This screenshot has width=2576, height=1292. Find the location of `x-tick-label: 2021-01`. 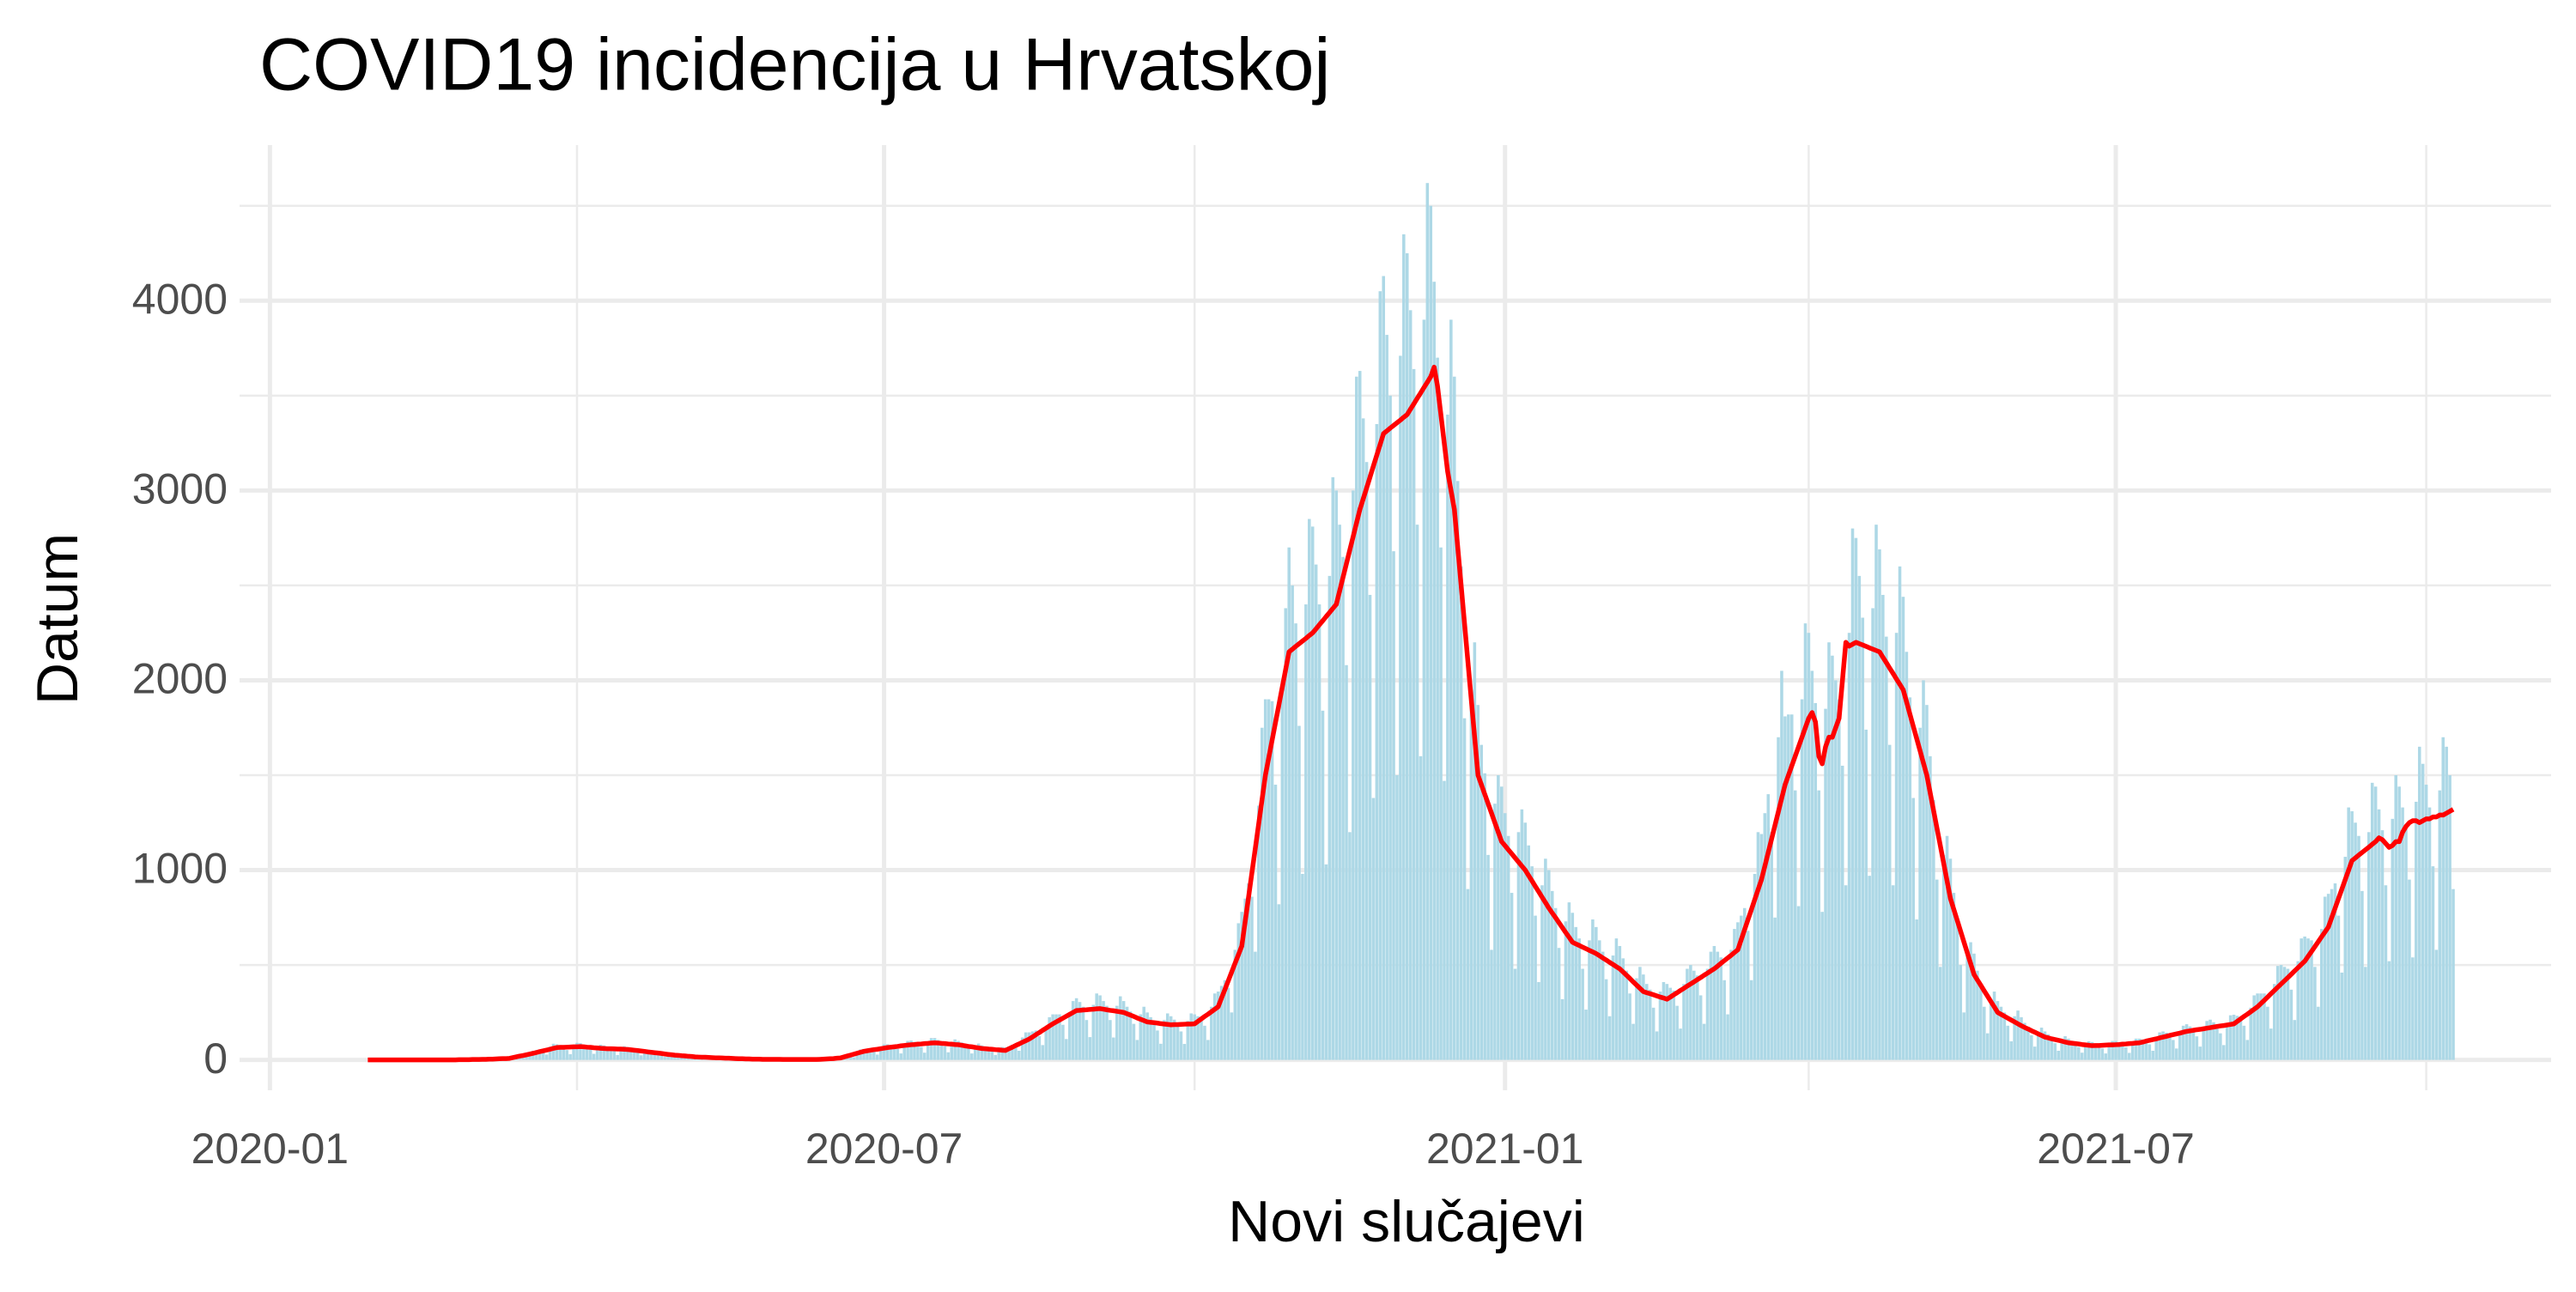

x-tick-label: 2021-01 is located at coordinates (1505, 1149).